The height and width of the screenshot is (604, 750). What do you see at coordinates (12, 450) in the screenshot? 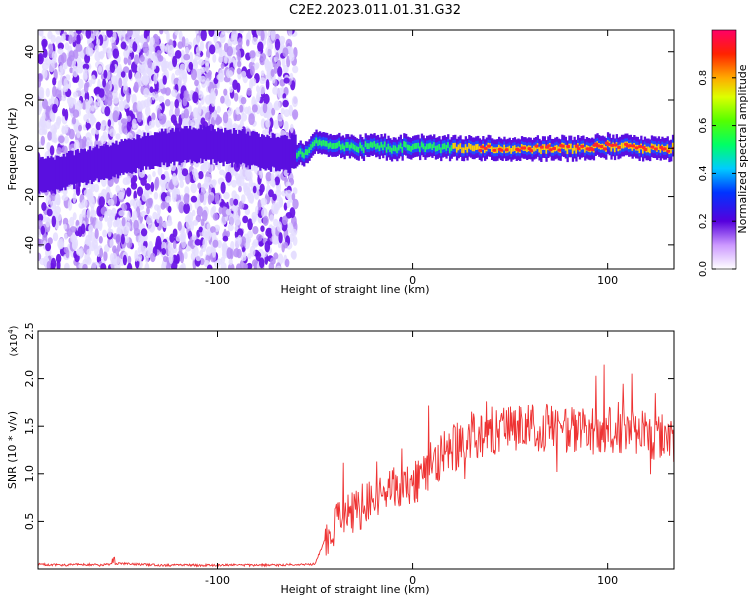
I see `snr-y-label: SNR (10 * v/v)` at bounding box center [12, 450].